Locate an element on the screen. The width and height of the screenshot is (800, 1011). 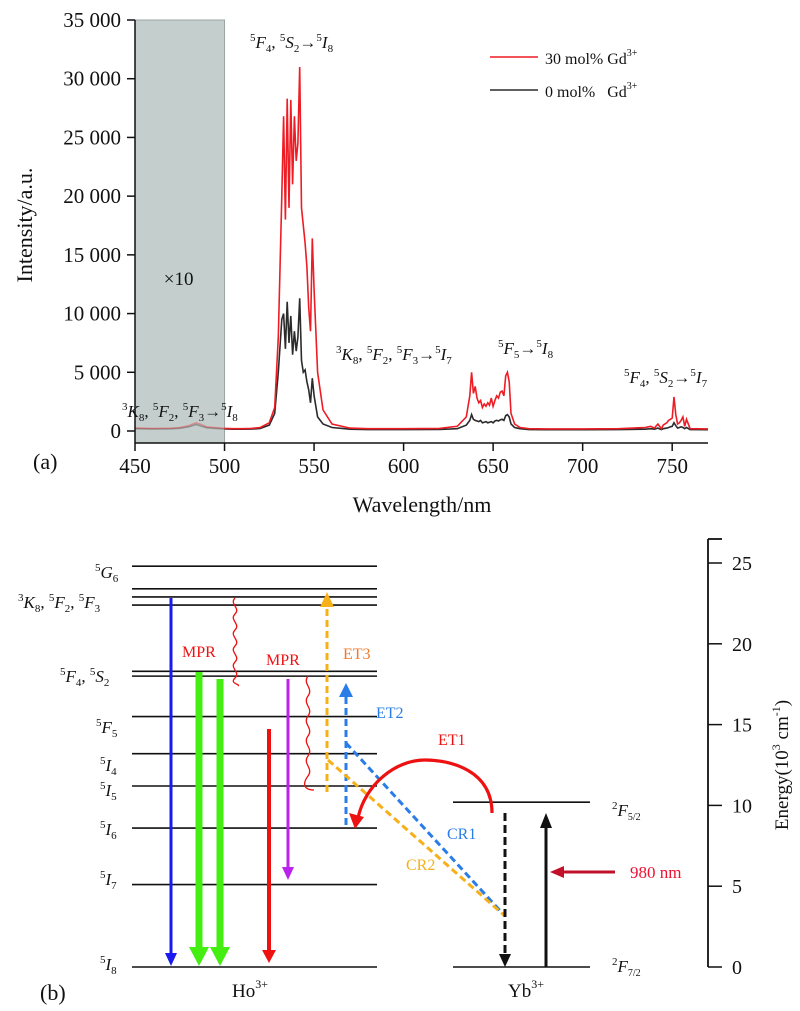
cr2-label: CR2 is located at coordinates (420, 865).